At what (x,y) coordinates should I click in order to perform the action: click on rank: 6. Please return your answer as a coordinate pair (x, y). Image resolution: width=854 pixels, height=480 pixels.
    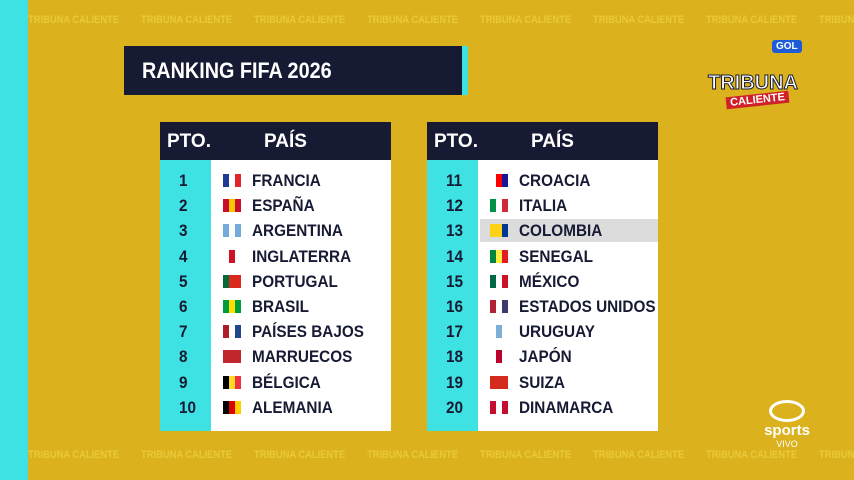
    Looking at the image, I should click on (183, 306).